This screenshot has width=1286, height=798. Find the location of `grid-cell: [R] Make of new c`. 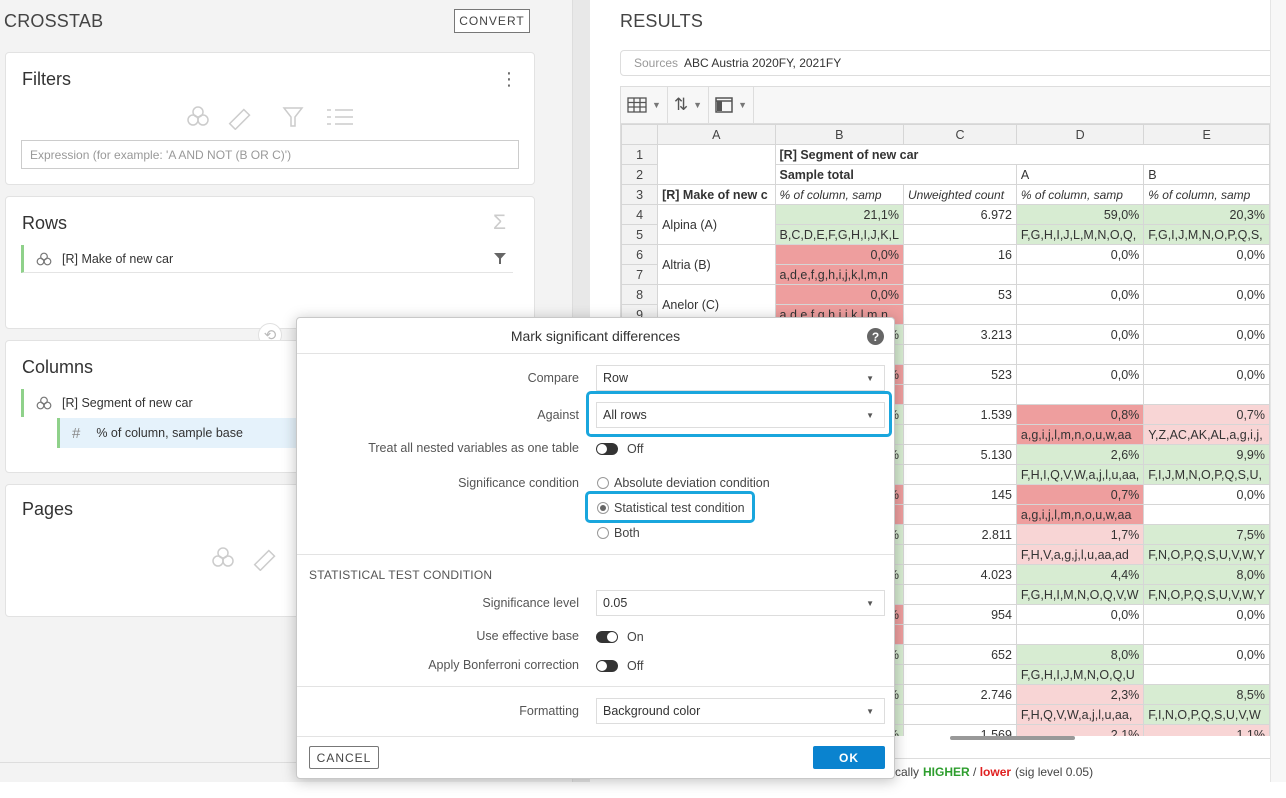

grid-cell: [R] Make of new c is located at coordinates (716, 194).